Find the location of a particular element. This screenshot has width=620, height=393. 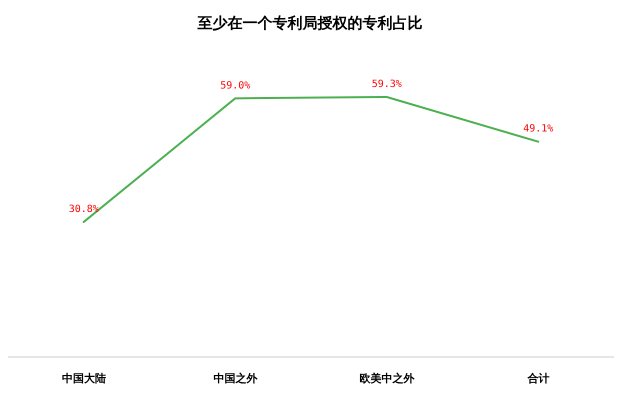

data-label: 59.0% is located at coordinates (235, 86).